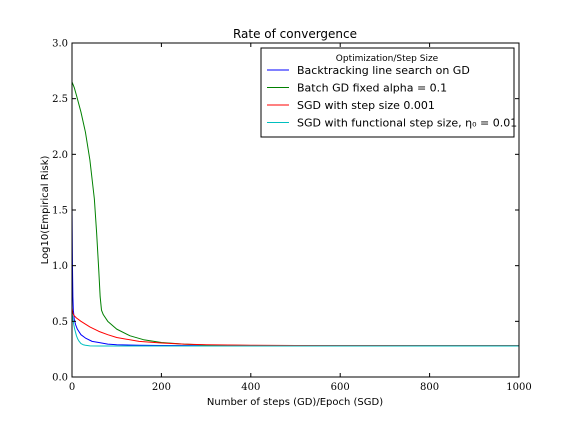 Image resolution: width=576 pixels, height=432 pixels. Describe the element at coordinates (407, 123) in the screenshot. I see `legend-label-4: SGD with functional step size, η₀ = 0.01` at that location.